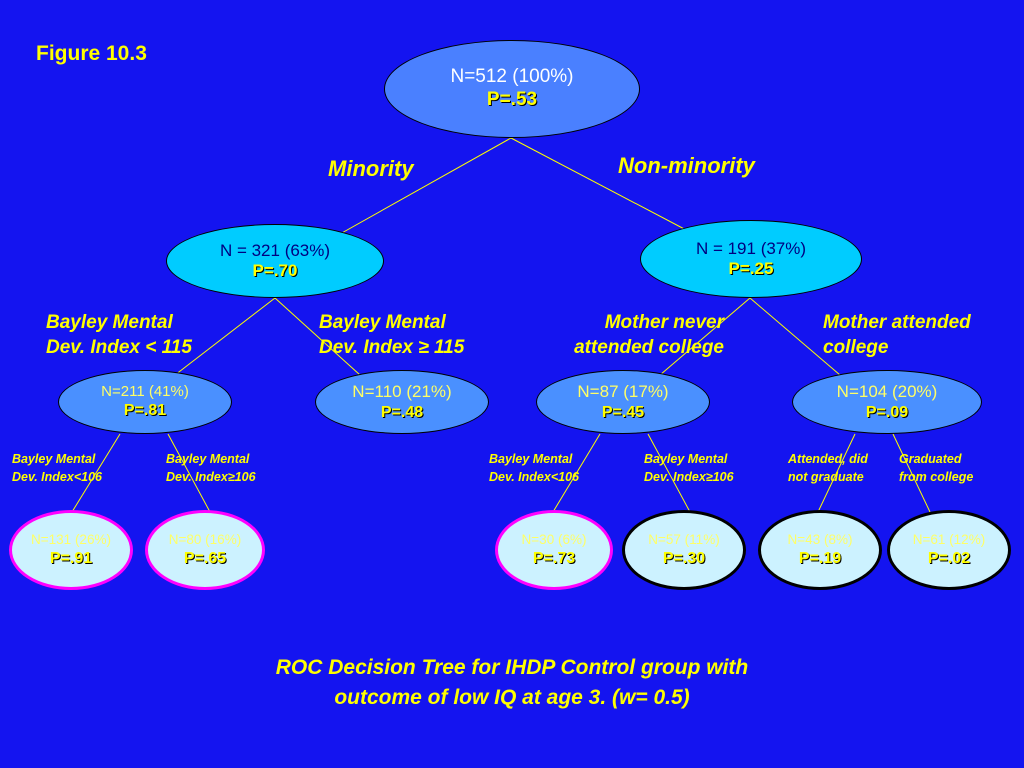  I want to click on node-minority-count: N = 321 (63%), so click(275, 250).